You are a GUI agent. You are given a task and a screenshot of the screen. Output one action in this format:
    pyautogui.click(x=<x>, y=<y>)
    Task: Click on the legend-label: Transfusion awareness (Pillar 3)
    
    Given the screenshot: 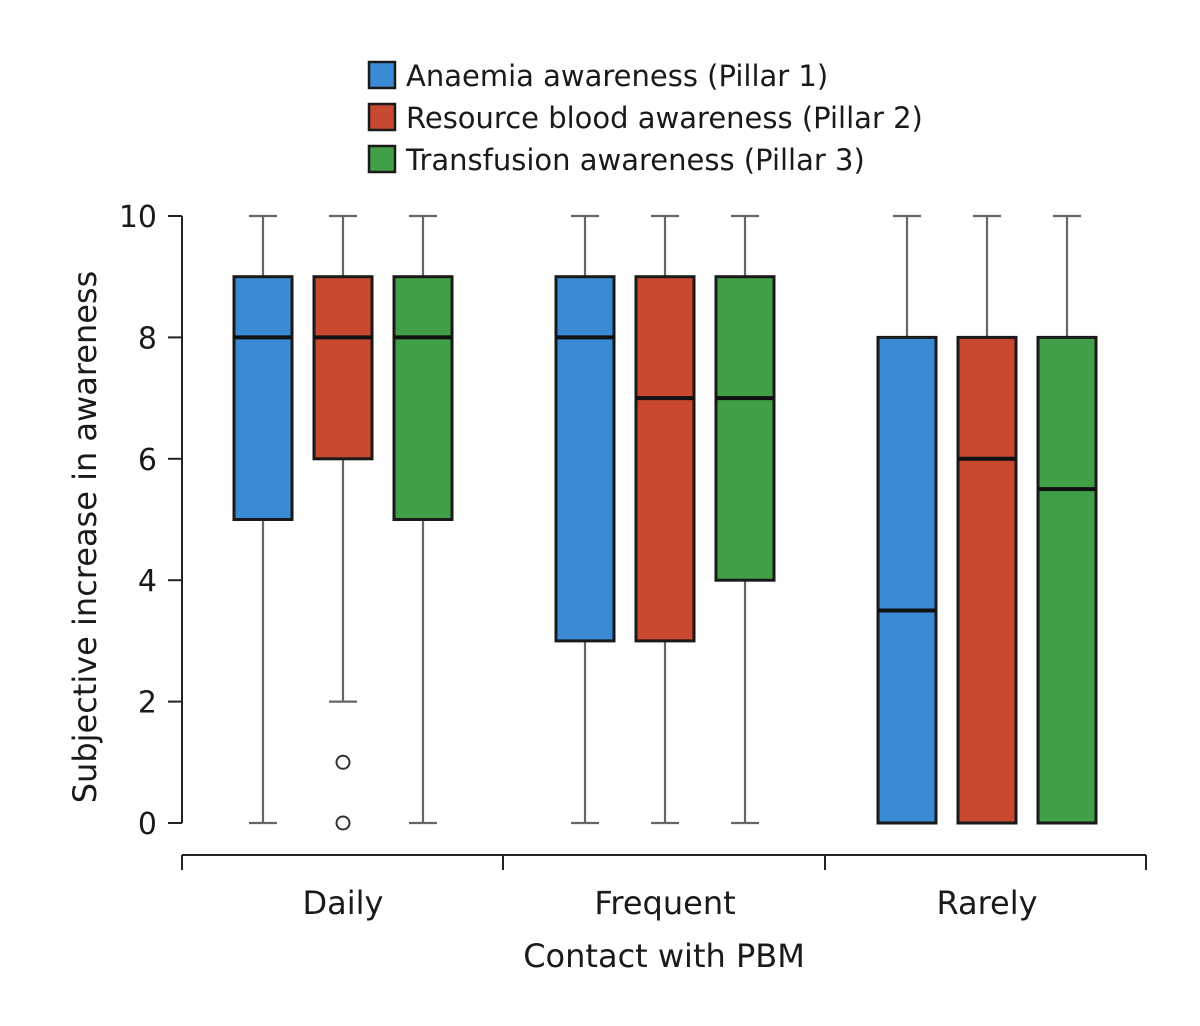 What is the action you would take?
    pyautogui.click(x=635, y=160)
    